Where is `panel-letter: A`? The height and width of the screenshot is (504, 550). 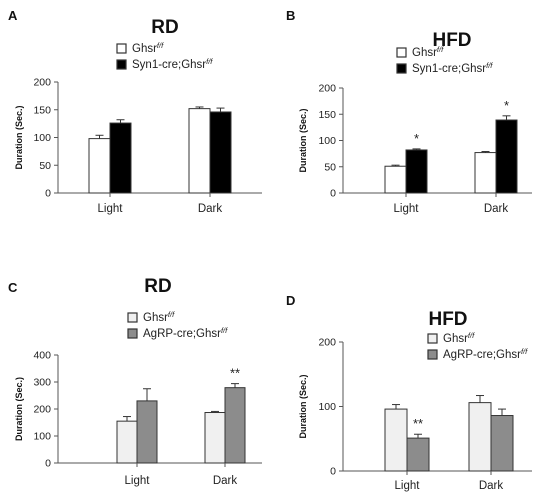
panel-letter: A is located at coordinates (13, 15).